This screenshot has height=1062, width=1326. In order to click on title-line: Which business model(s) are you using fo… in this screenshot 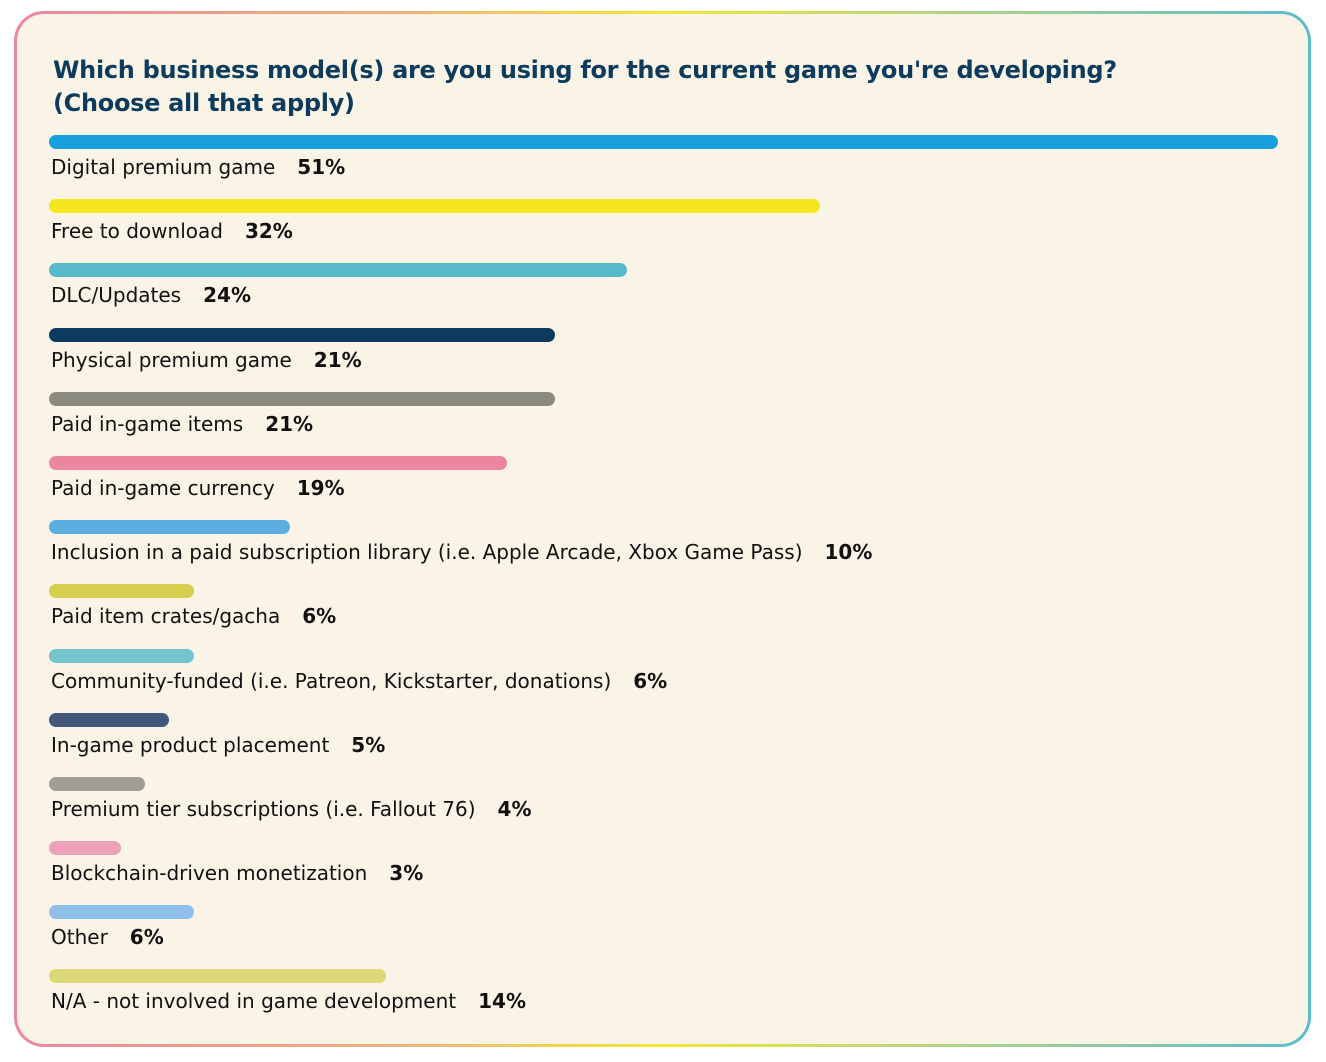, I will do `click(585, 70)`.